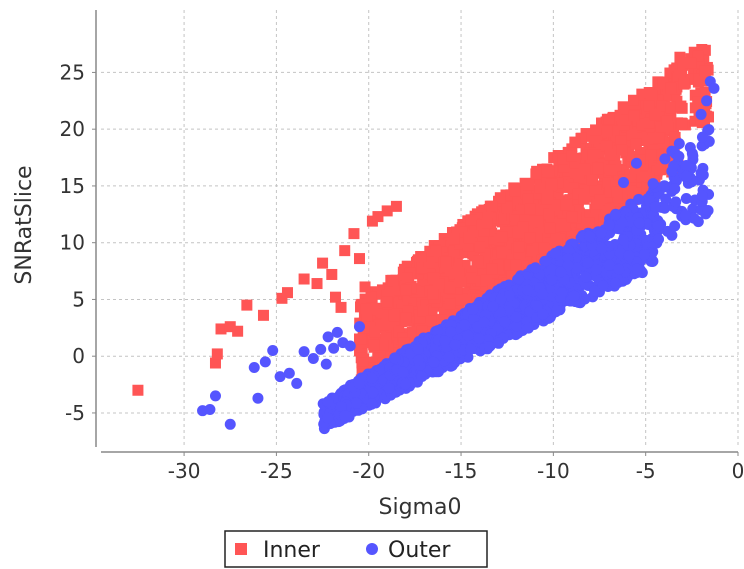 The width and height of the screenshot is (744, 569). Describe the element at coordinates (78, 356) in the screenshot. I see `y-tick-label: 0` at that location.